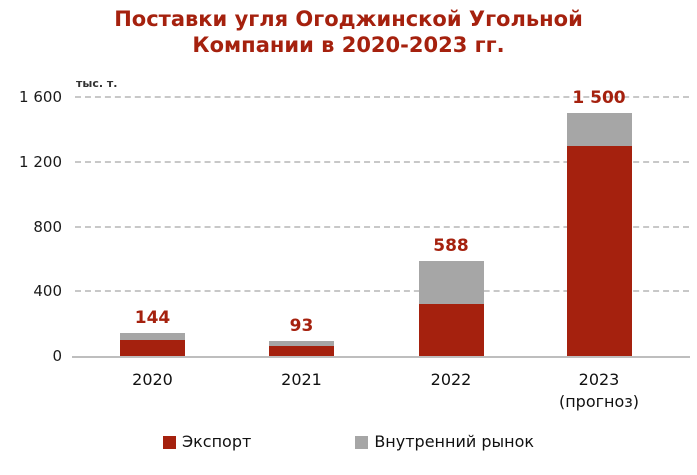  What do you see at coordinates (451, 379) in the screenshot?
I see `x-axis-label-2022: 2022` at bounding box center [451, 379].